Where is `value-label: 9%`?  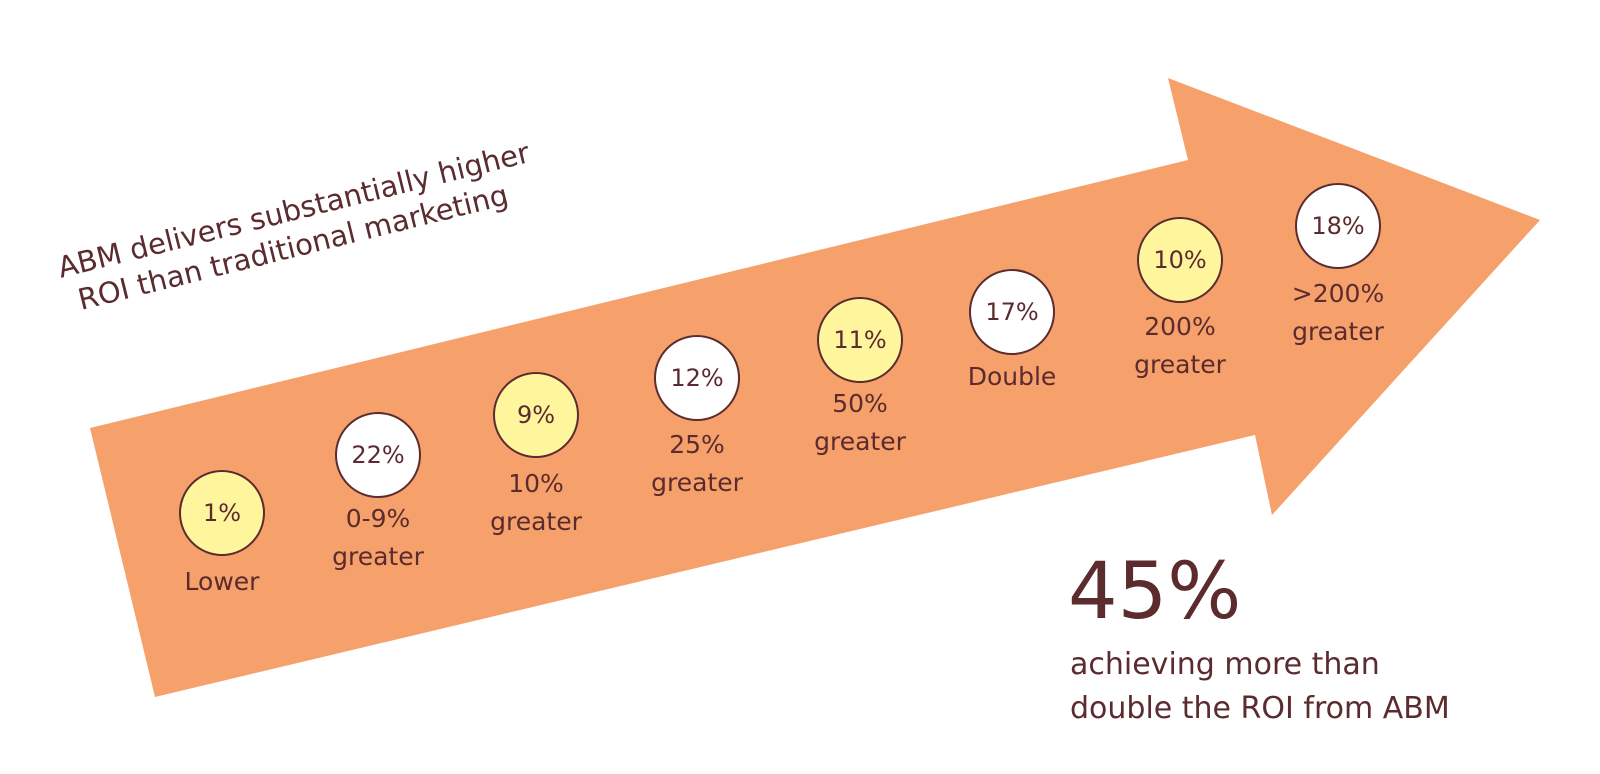 value-label: 9% is located at coordinates (536, 415).